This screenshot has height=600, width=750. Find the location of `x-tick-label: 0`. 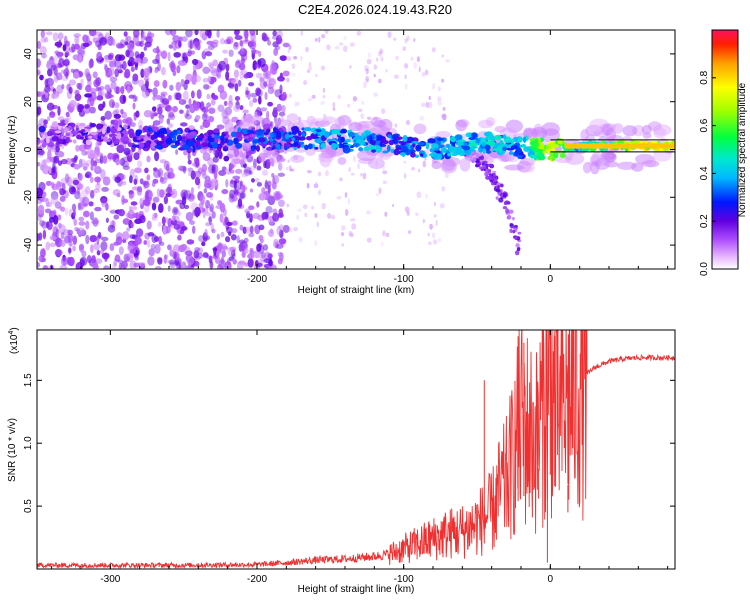

x-tick-label: 0 is located at coordinates (551, 579).